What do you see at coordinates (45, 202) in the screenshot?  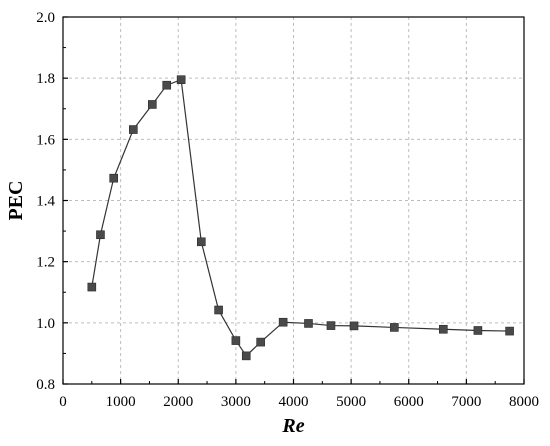 I see `y-tick-label: 1.4` at bounding box center [45, 202].